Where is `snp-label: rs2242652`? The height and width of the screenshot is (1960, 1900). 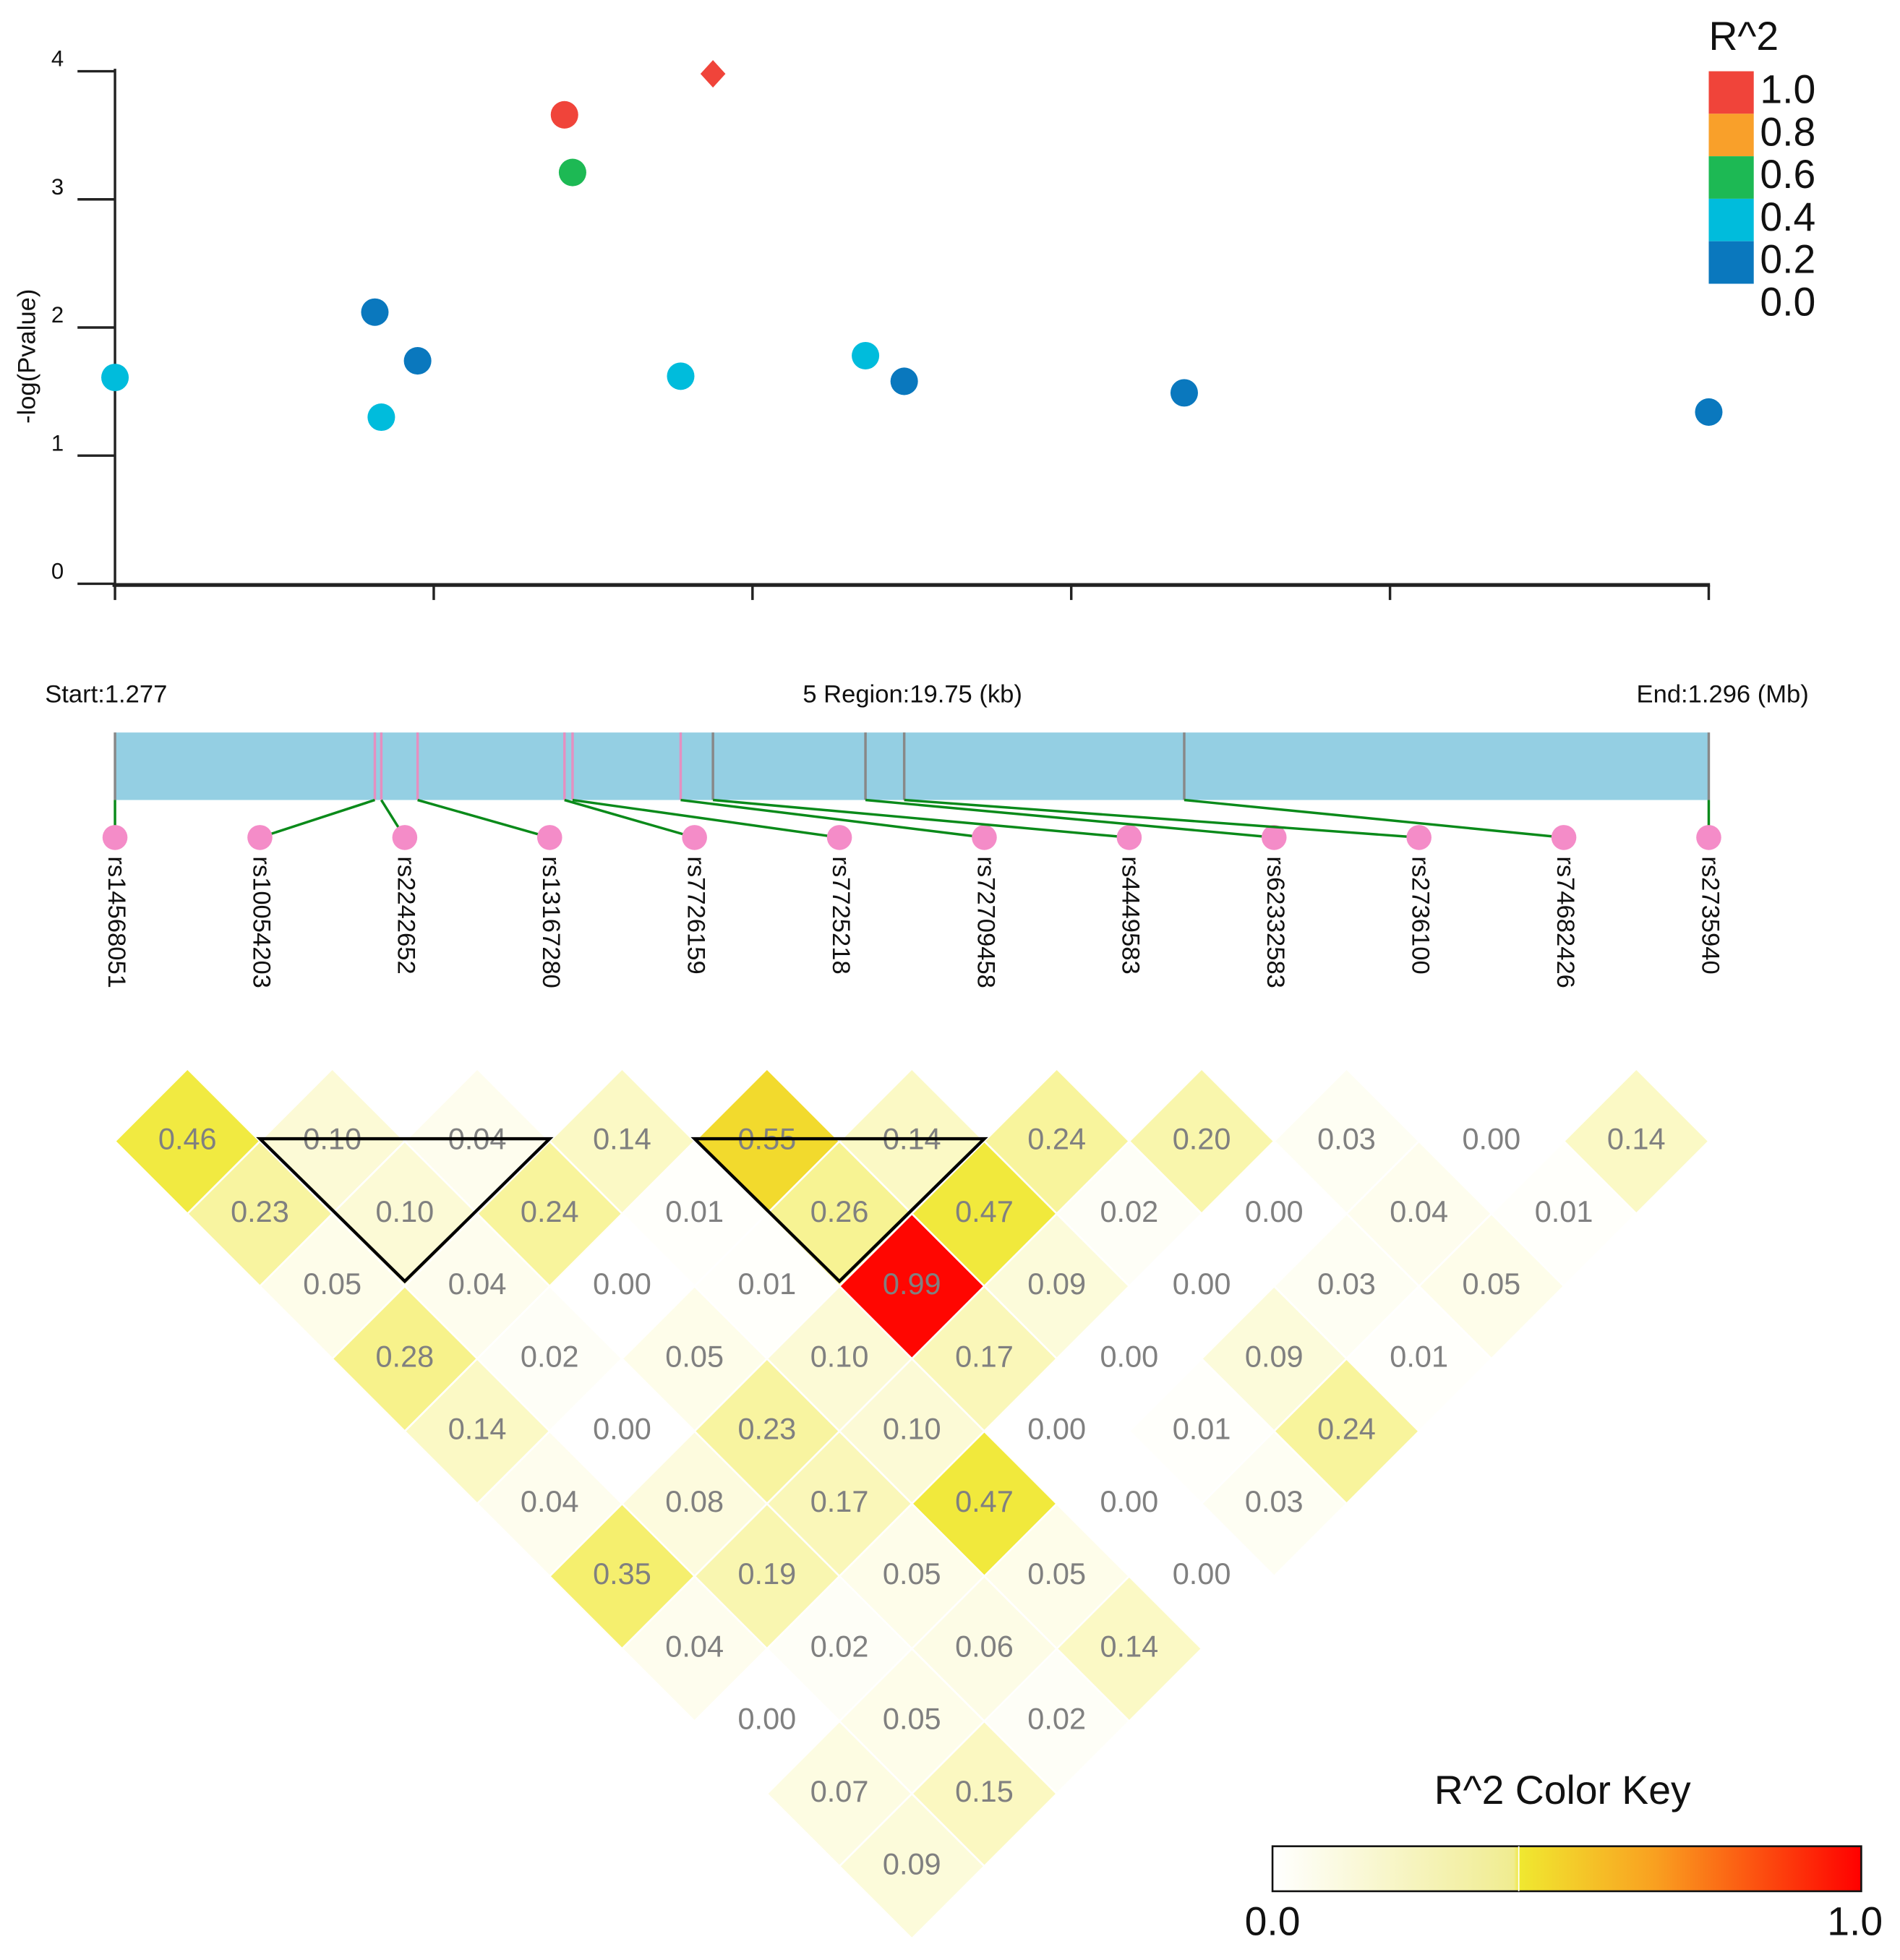 snp-label: rs2242652 is located at coordinates (406, 915).